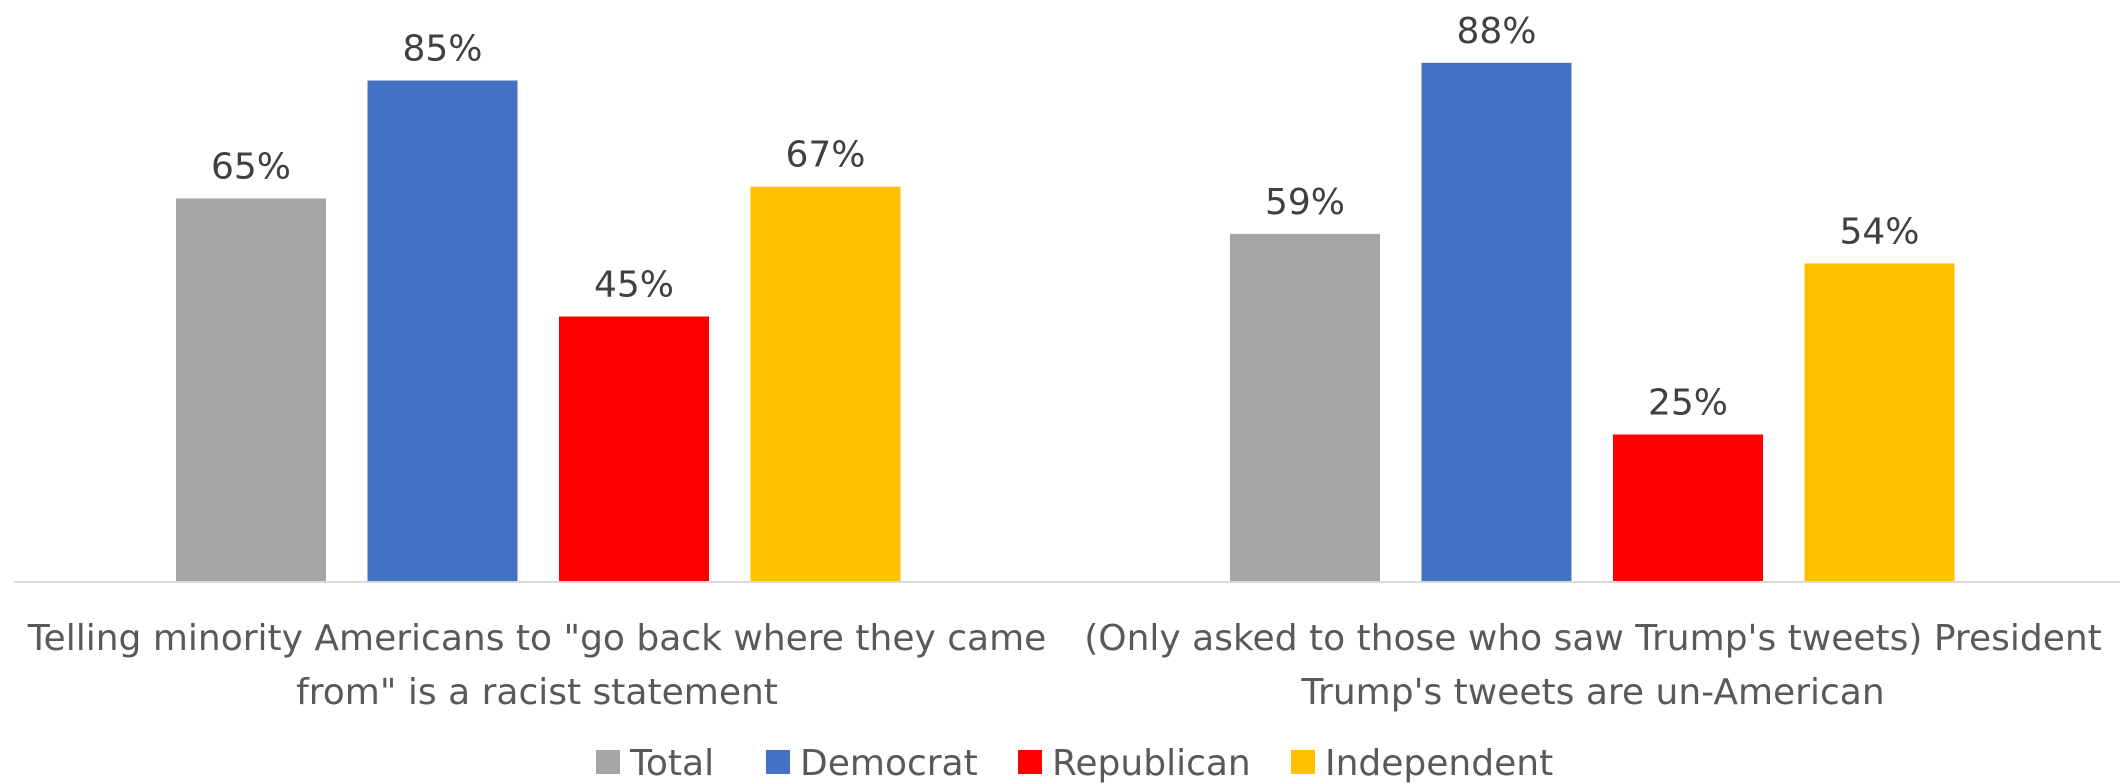 This screenshot has width=2123, height=784. I want to click on data-label-independent-1: 67%, so click(825, 155).